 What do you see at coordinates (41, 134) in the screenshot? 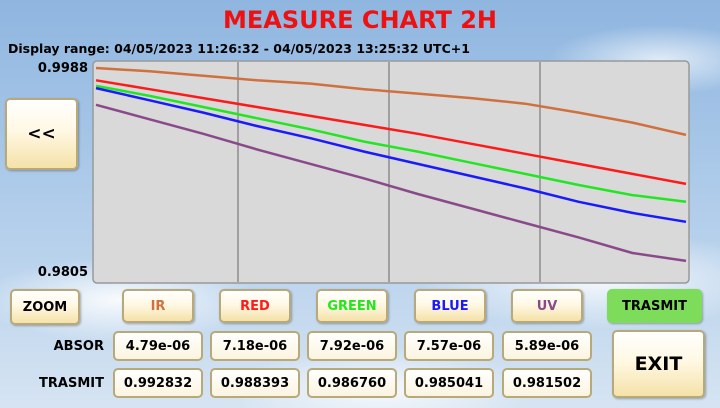
I see `back-button: <<` at bounding box center [41, 134].